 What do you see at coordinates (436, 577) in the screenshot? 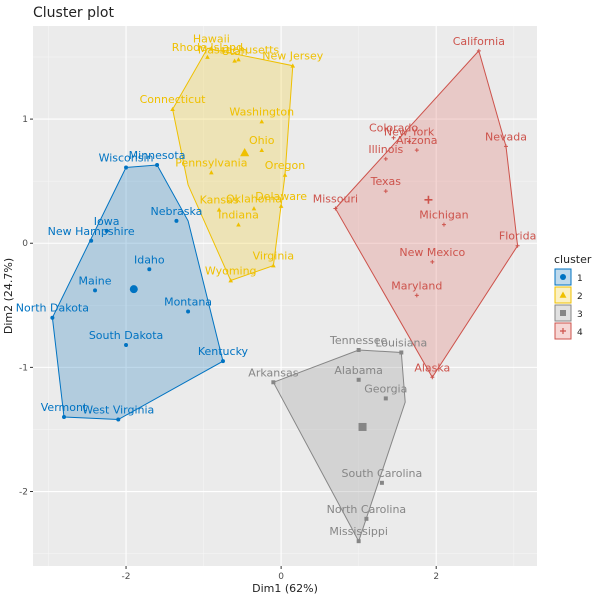
I see `x-tick-label: 2` at bounding box center [436, 577].